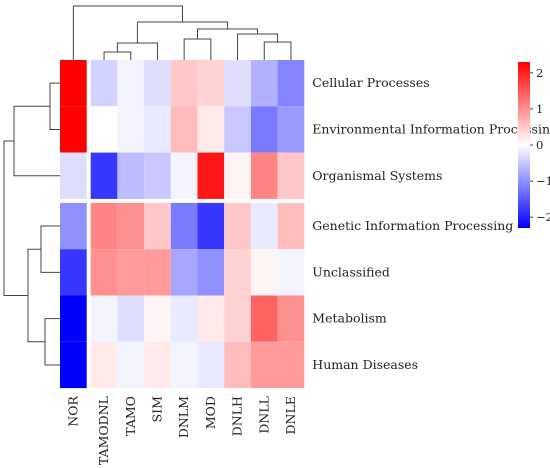 Image resolution: width=550 pixels, height=468 pixels. What do you see at coordinates (370, 82) in the screenshot?
I see `row-label: Cellular Processes` at bounding box center [370, 82].